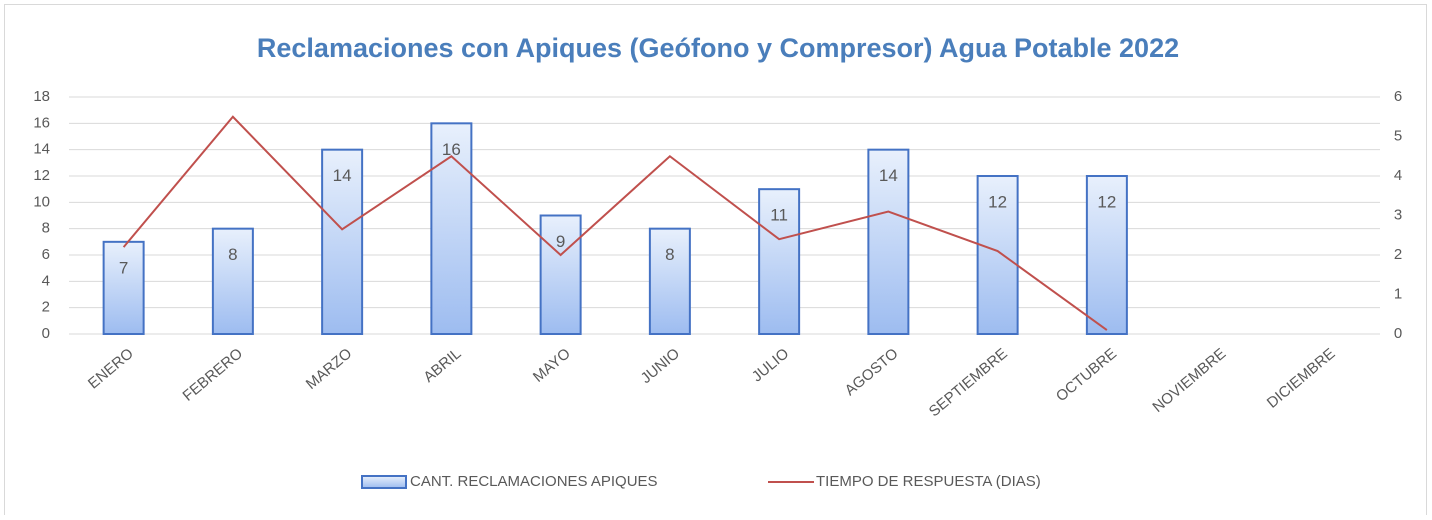 This screenshot has height=520, width=1432. I want to click on y-tick-label: 8, so click(46, 228).